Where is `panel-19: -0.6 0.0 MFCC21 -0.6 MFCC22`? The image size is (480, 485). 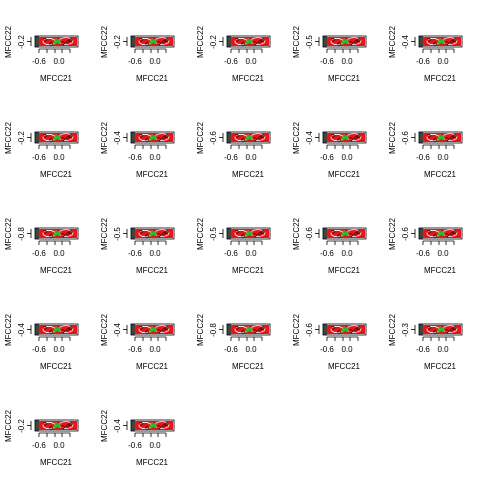
panel-19: -0.6 0.0 MFCC21 -0.6 MFCC22 is located at coordinates (329, 342).